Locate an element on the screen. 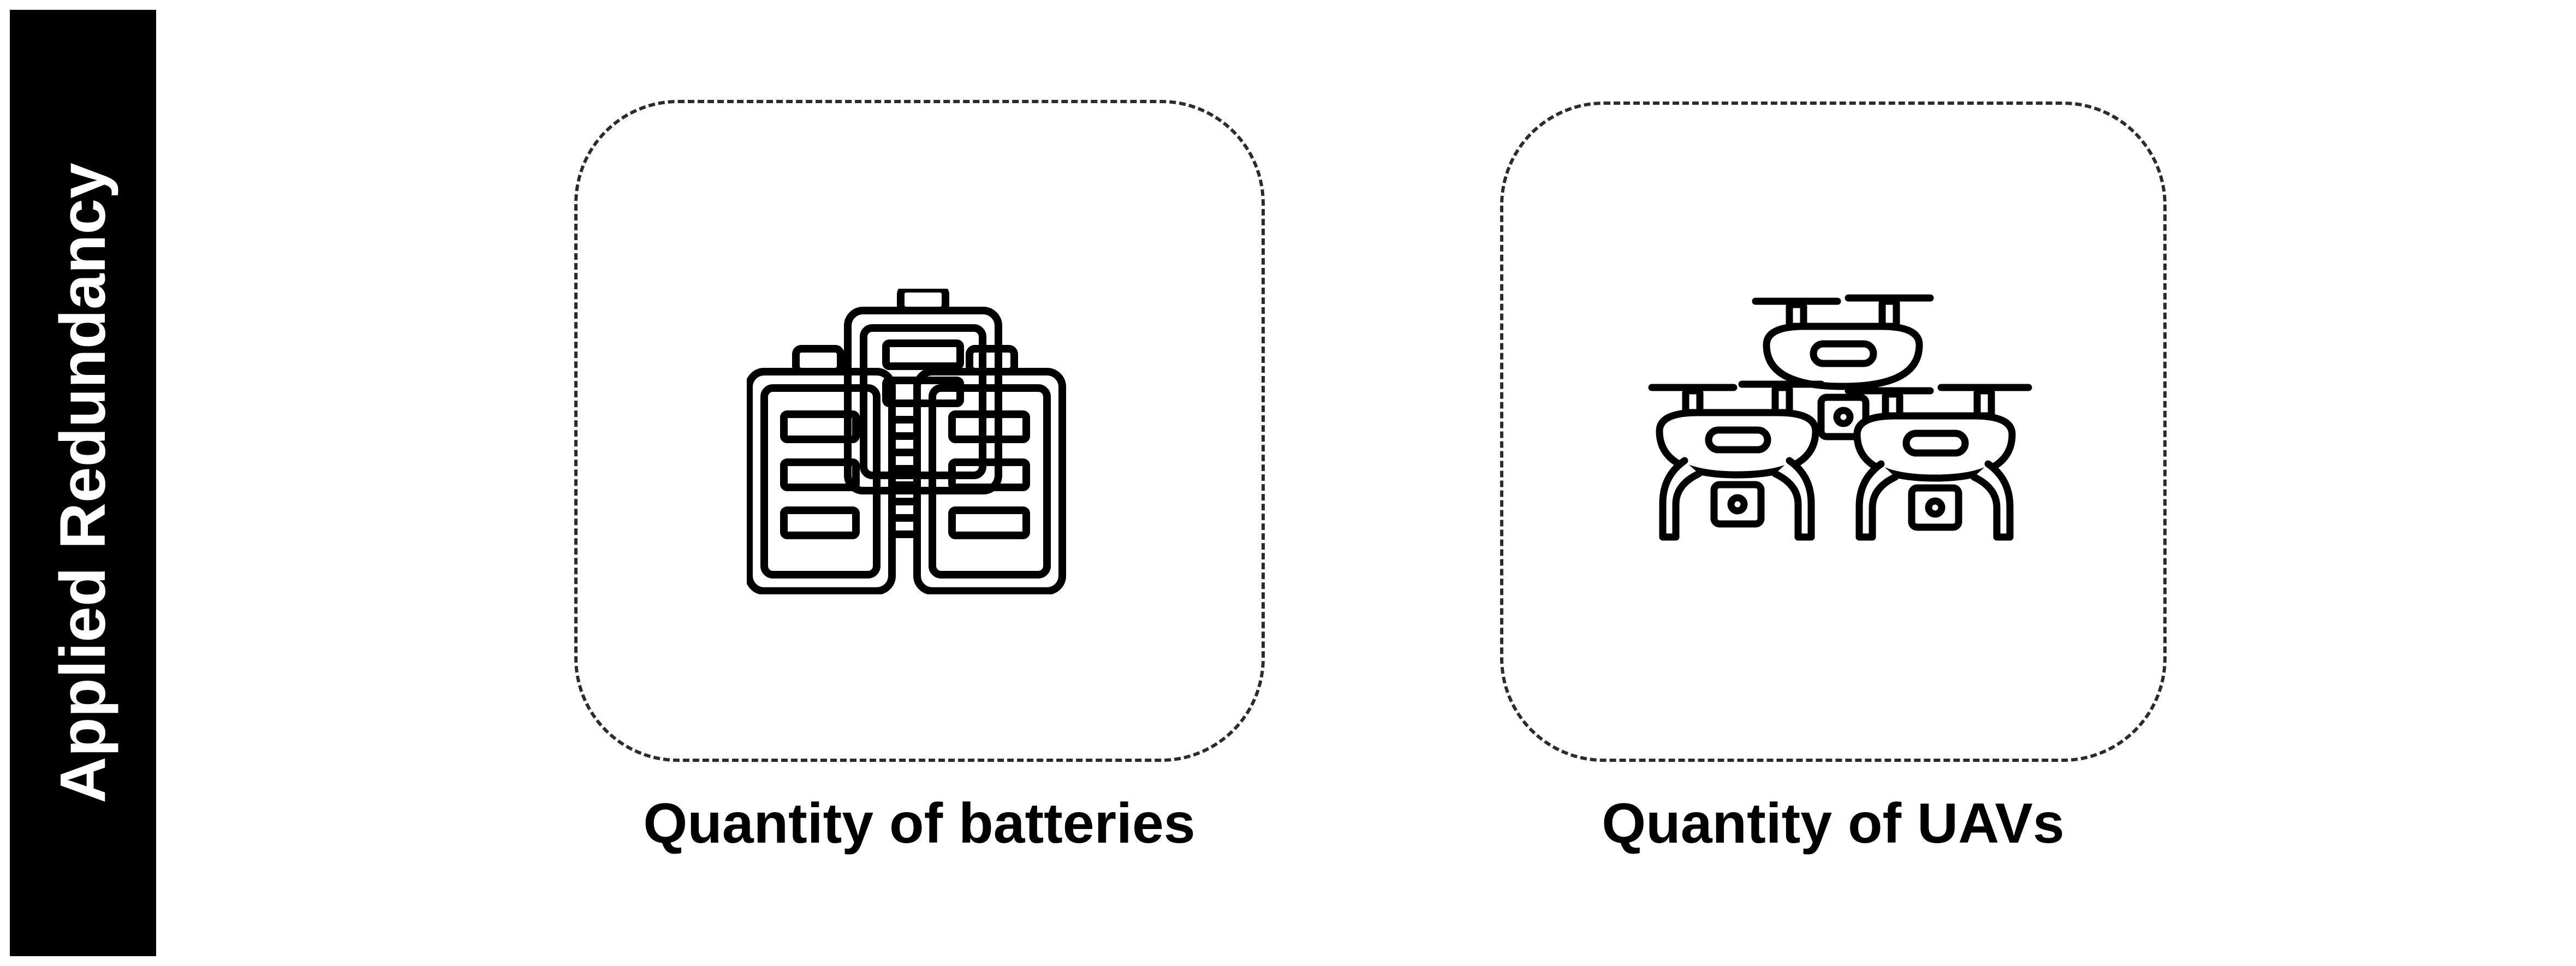 The image size is (2576, 966). drones-icon is located at coordinates (1840, 417).